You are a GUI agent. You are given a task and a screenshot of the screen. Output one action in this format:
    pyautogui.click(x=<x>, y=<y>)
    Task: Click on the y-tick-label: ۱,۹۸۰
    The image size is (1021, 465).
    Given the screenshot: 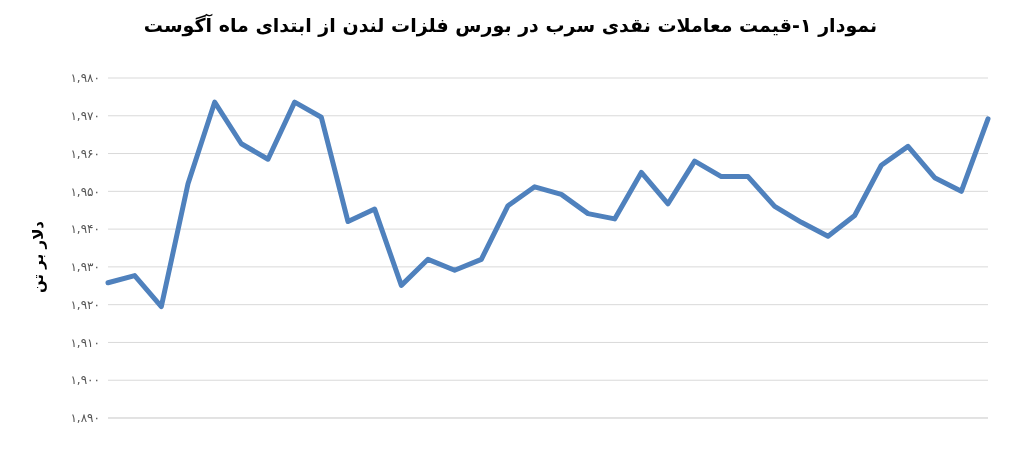 What is the action you would take?
    pyautogui.click(x=85, y=78)
    